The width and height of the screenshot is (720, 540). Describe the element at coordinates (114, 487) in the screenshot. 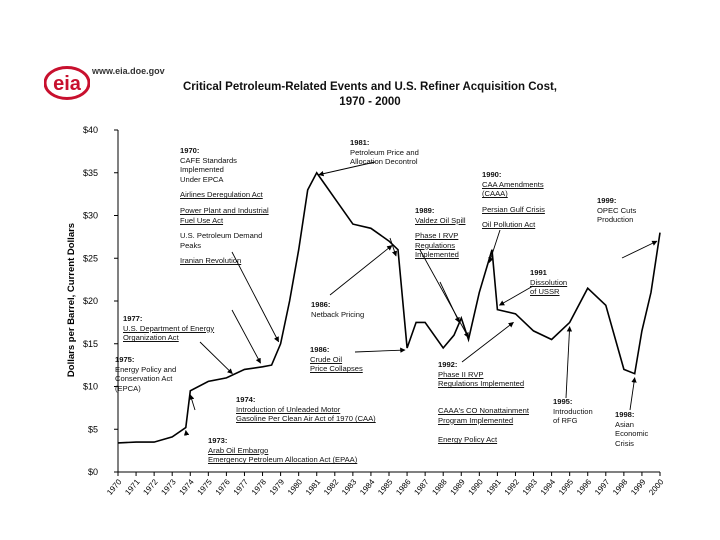

I see `x-tick-label: 1970` at that location.